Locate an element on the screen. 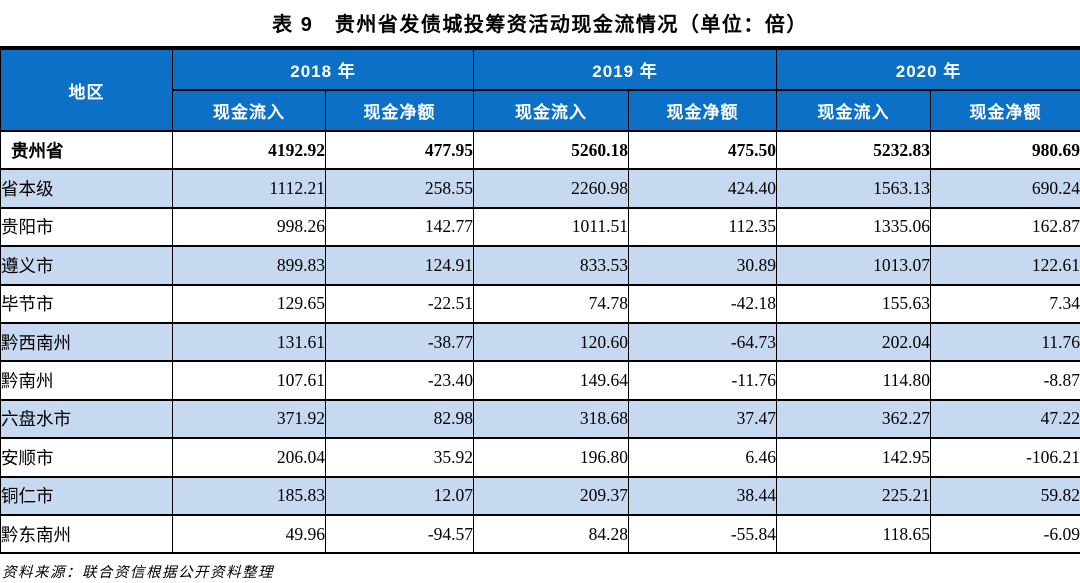 This screenshot has height=583, width=1080. value-cell: 114.80 is located at coordinates (854, 380).